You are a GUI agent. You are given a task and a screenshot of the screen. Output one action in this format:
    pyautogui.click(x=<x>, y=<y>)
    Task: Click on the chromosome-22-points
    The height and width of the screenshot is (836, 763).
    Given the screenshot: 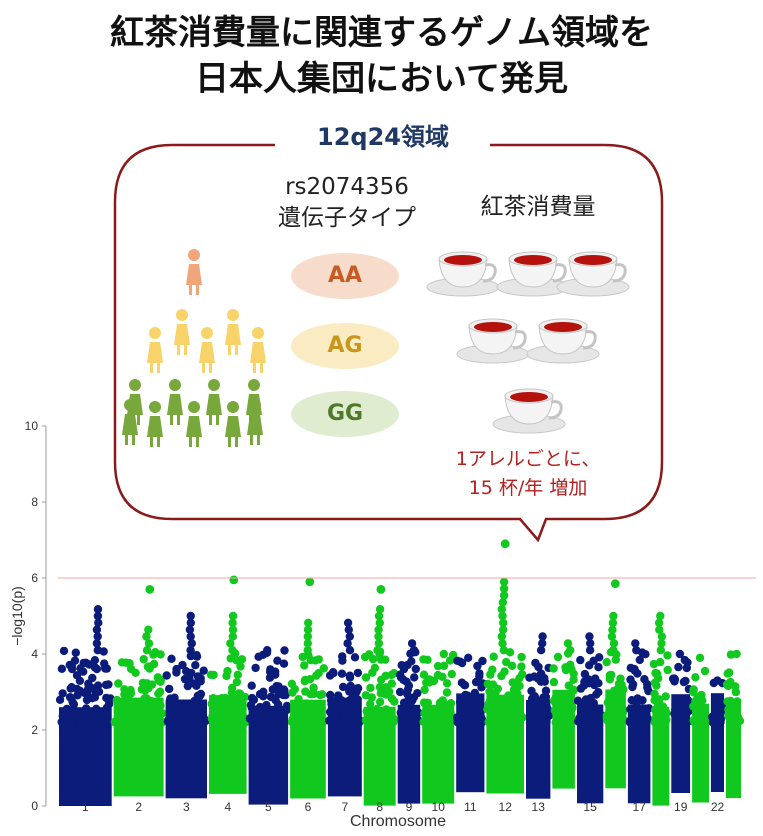 What is the action you would take?
    pyautogui.click(x=733, y=724)
    